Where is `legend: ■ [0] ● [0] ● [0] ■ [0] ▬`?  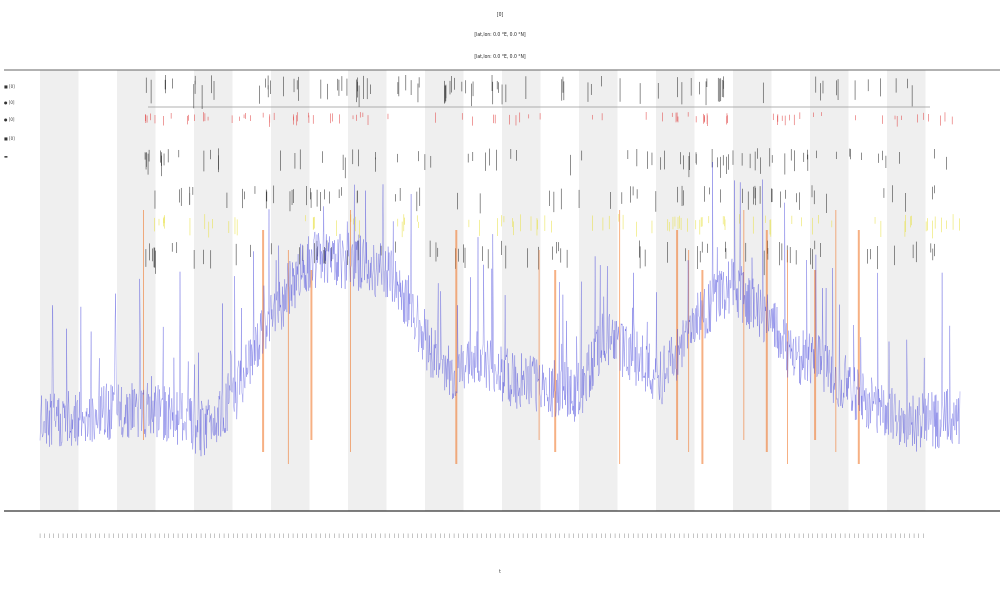 legend: ■ [0] ● [0] ● [0] ■ [0] ▬ is located at coordinates (9, 121).